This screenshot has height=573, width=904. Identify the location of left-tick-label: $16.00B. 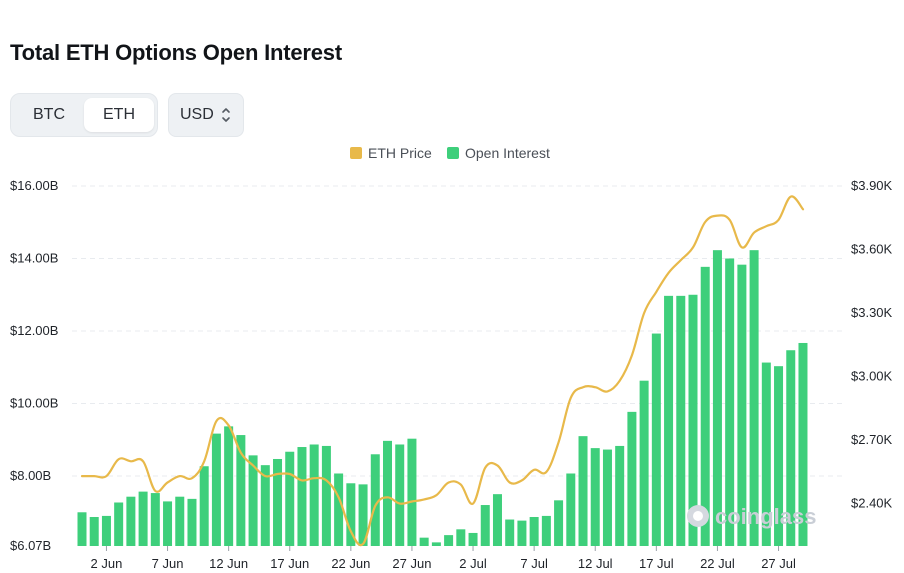
(34, 185).